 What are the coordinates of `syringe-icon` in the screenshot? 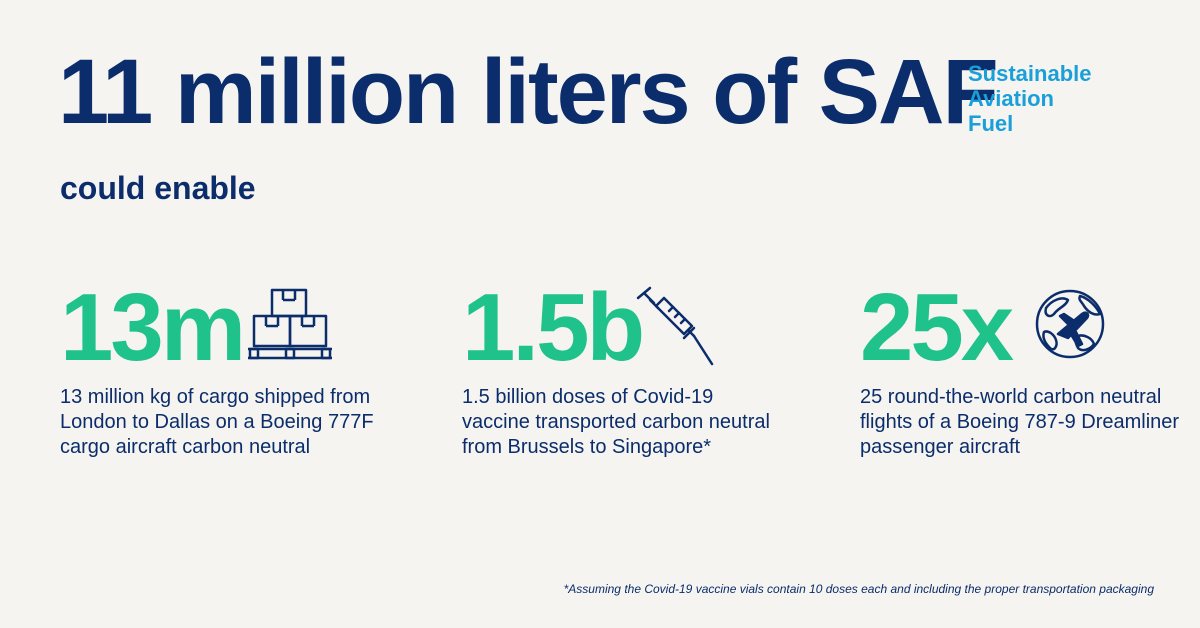 It's located at (675, 329).